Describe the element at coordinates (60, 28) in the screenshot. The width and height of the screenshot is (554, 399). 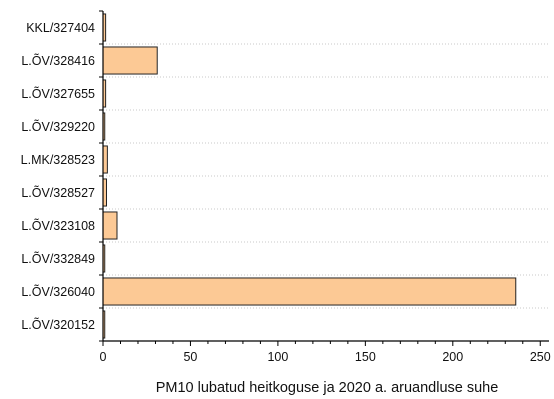
I see `y-tick-label: KKL/327404` at that location.